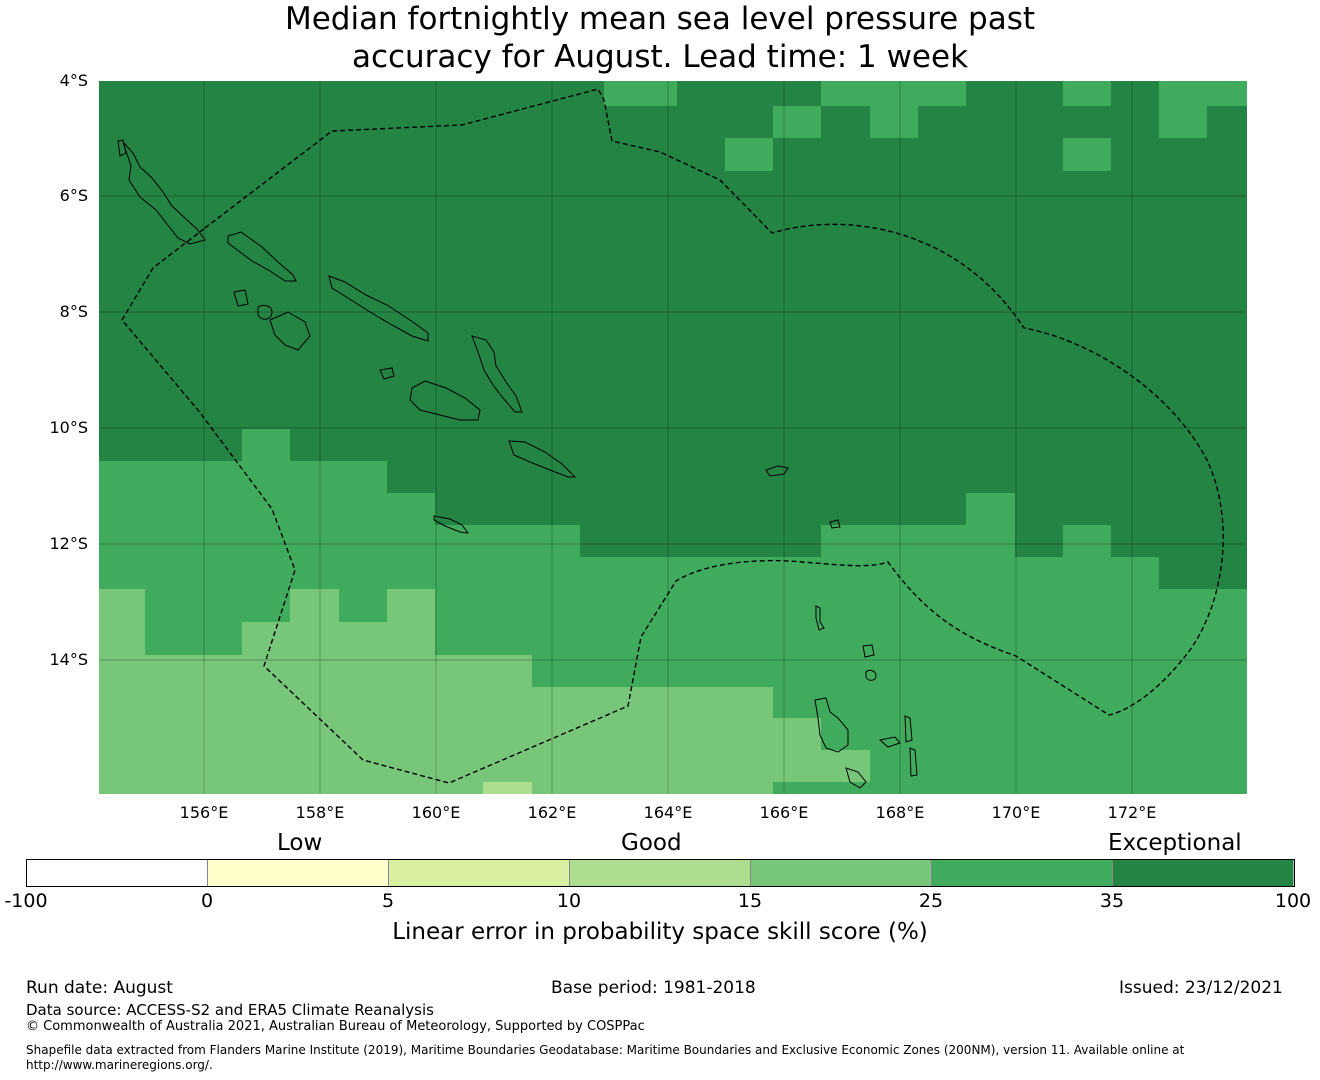 The image size is (1320, 1080). Describe the element at coordinates (653, 988) in the screenshot. I see `base-period: Base period: 1981-2018` at that location.